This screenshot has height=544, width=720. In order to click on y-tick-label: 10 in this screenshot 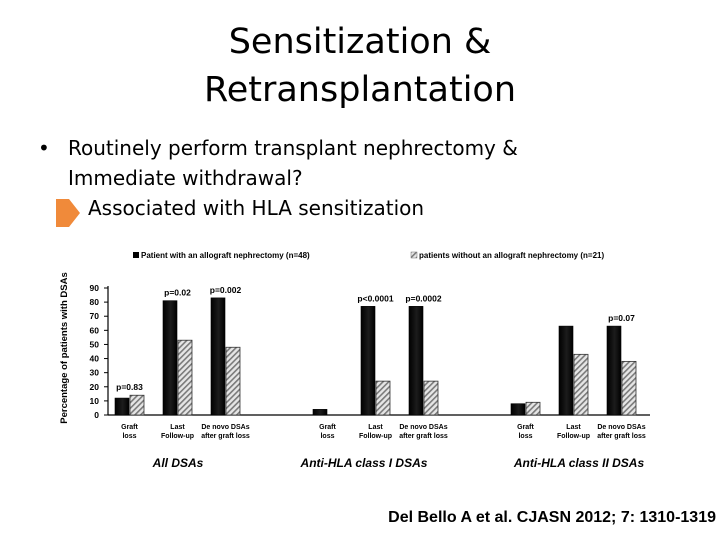, I will do `click(95, 401)`.